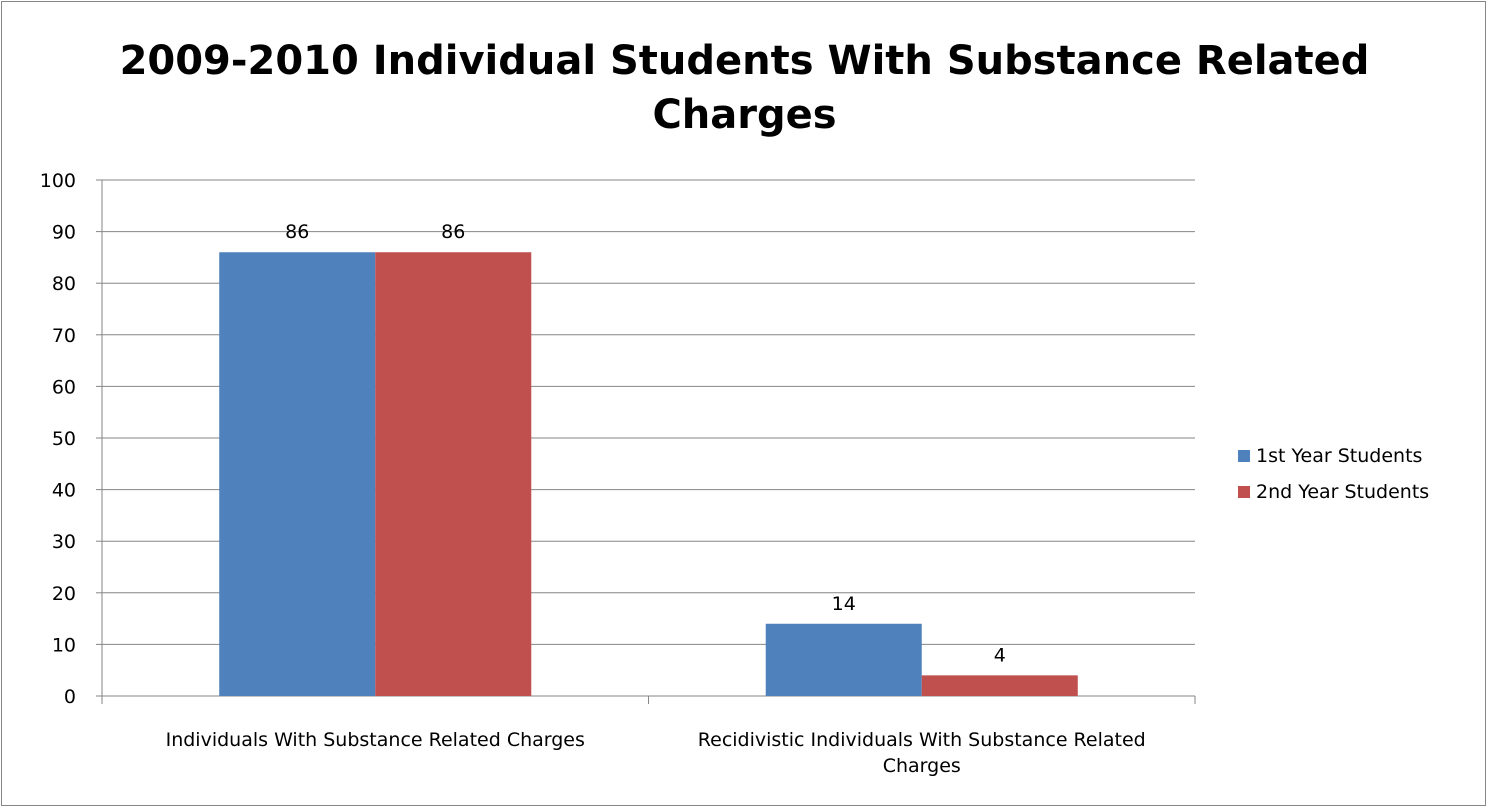 The image size is (1489, 809). I want to click on legend-label-1: 1st Year Students, so click(1339, 456).